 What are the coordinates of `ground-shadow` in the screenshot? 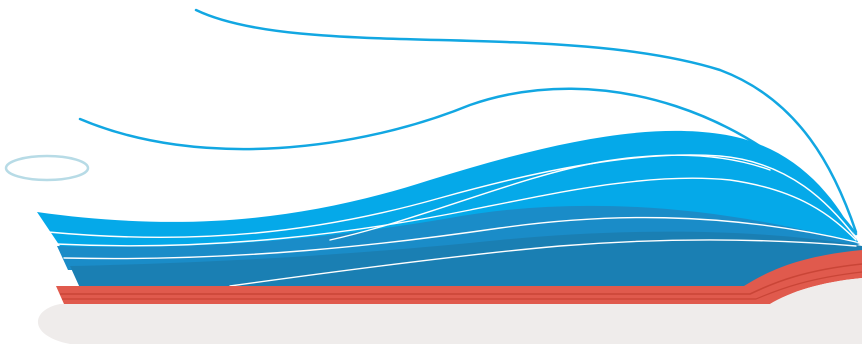 It's located at (449, 322).